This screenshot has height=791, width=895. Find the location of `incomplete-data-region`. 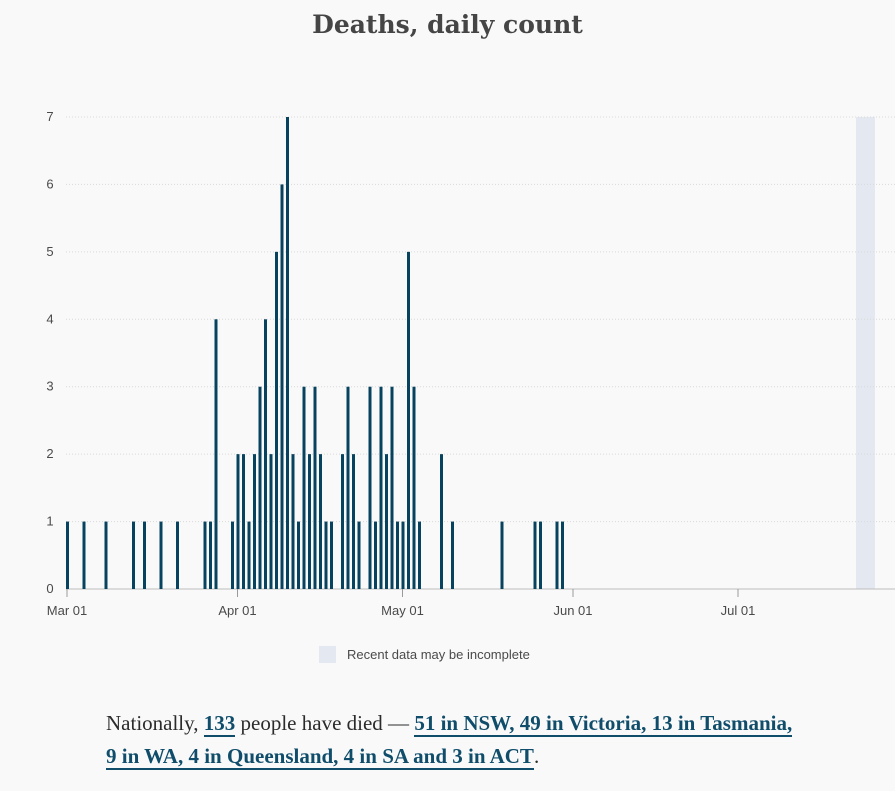

incomplete-data-region is located at coordinates (865, 353).